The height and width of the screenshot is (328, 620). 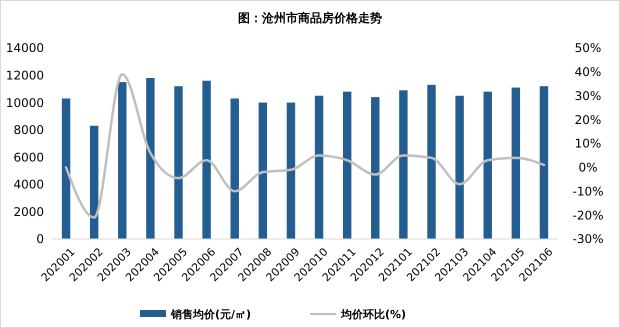 I want to click on y-tick-label: 4000, so click(x=28, y=185).